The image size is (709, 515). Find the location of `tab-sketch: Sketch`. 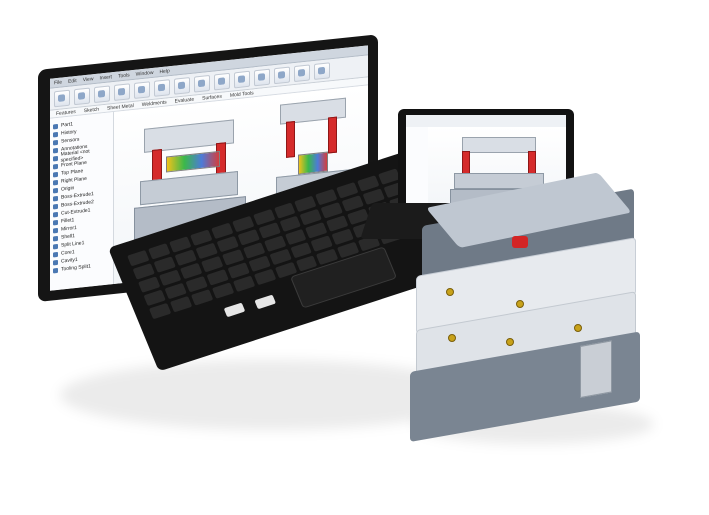

tab-sketch: Sketch is located at coordinates (91, 110).